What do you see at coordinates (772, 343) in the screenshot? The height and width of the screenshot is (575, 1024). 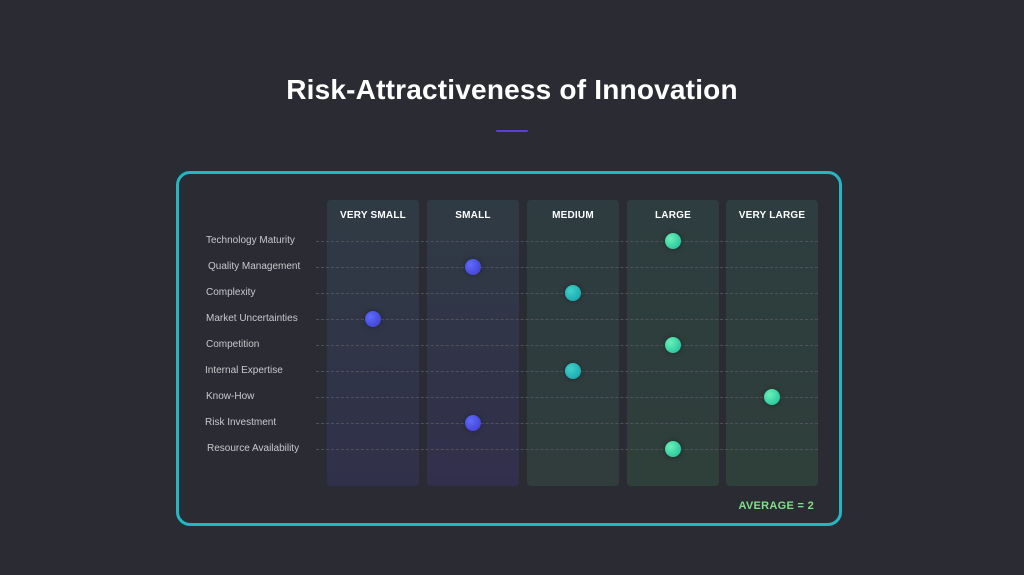 I see `column-very-large` at bounding box center [772, 343].